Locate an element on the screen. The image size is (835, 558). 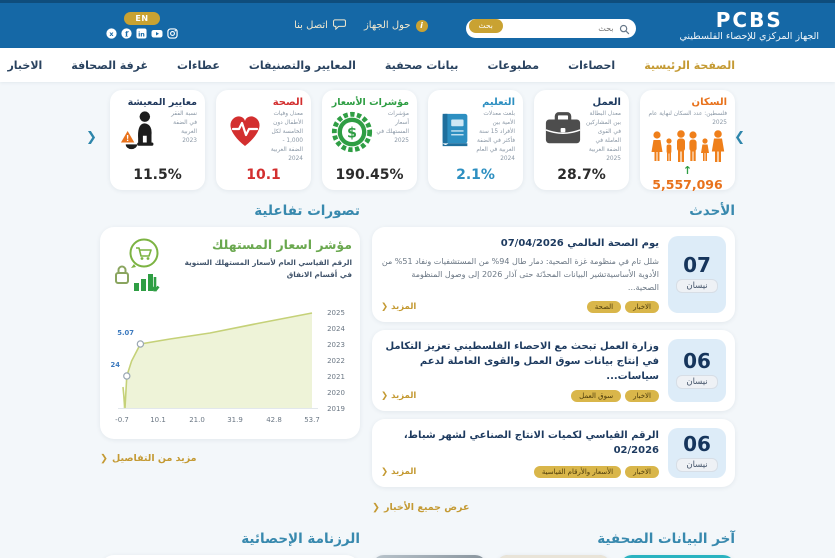
heart-pulse-icon is located at coordinates (245, 130).